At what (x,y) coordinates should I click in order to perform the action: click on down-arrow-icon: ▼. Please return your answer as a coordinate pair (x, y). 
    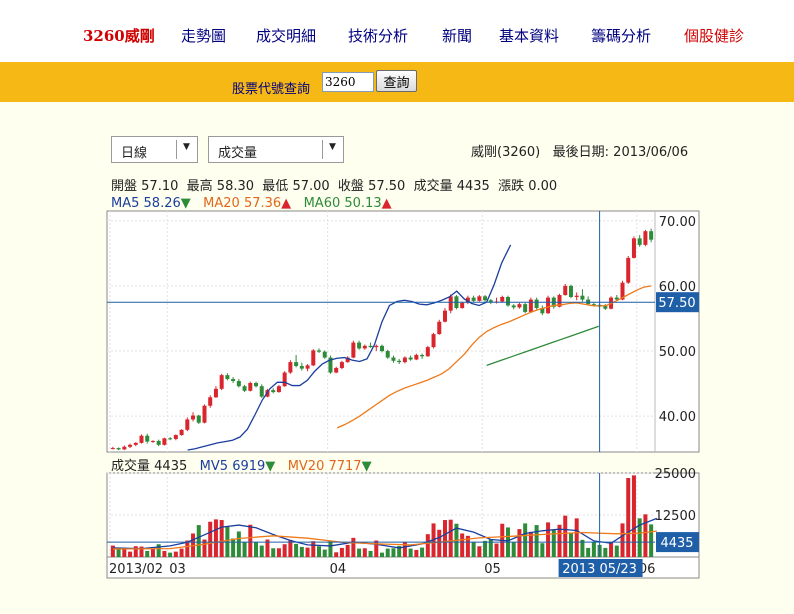
    Looking at the image, I should click on (185, 203).